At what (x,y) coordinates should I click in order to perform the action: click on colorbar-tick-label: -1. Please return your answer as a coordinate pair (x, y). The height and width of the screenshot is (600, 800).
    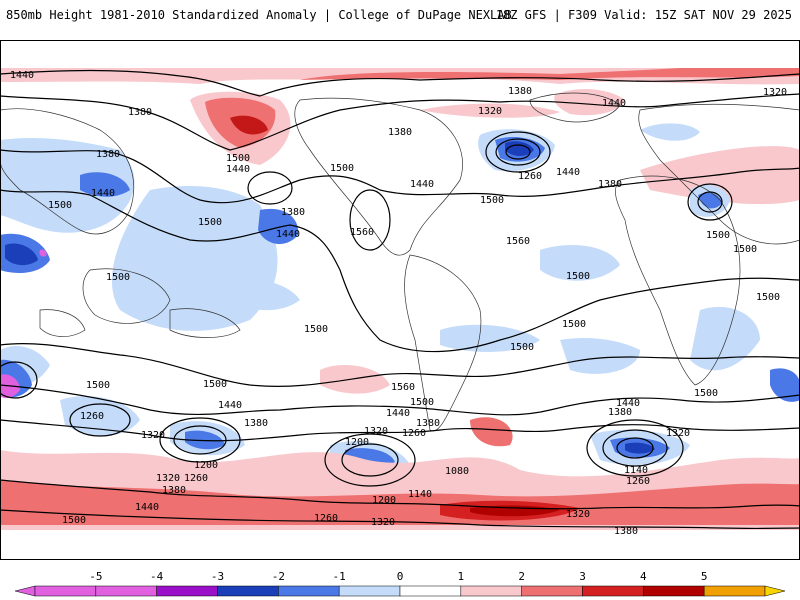
    Looking at the image, I should click on (339, 576).